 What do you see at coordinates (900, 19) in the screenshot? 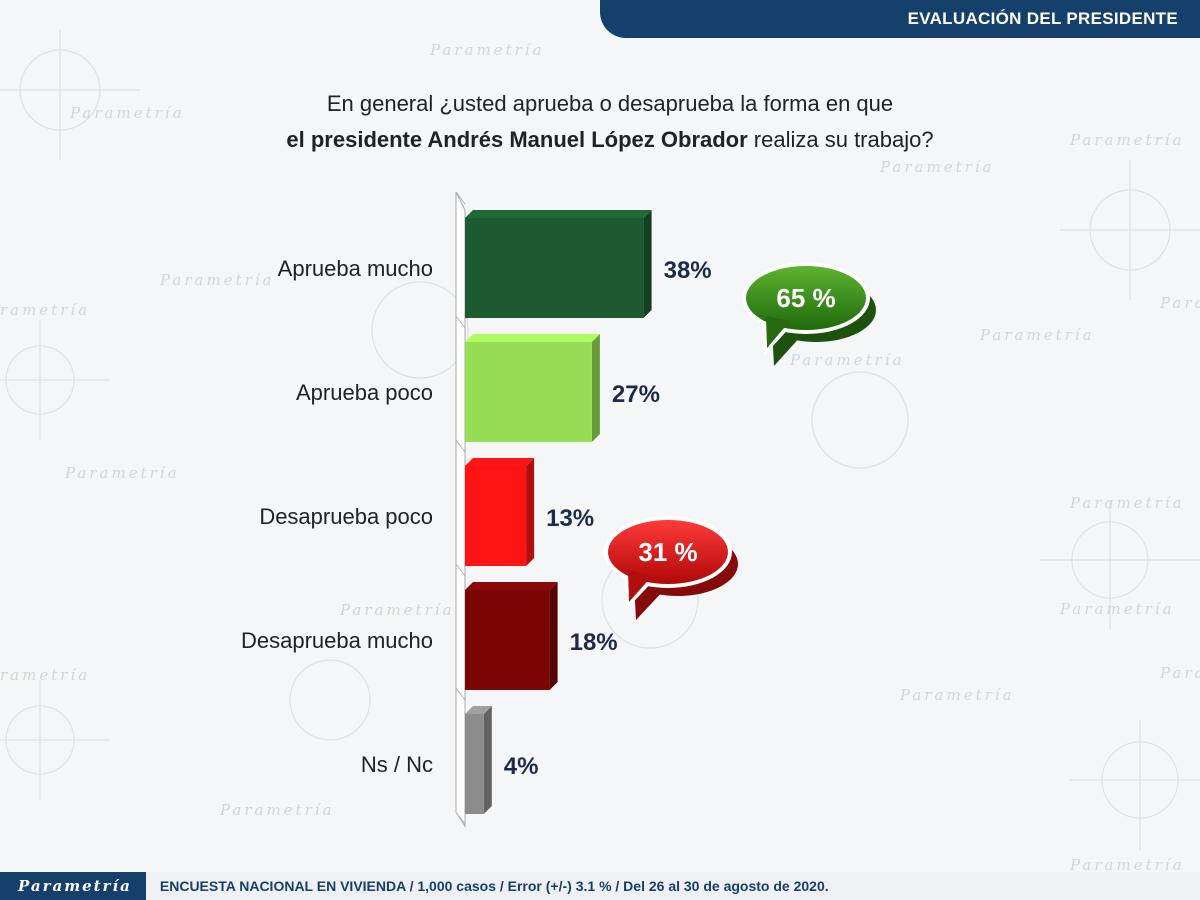
I see `section-header: EVALUACIÓN DEL PRESIDENTE` at bounding box center [900, 19].